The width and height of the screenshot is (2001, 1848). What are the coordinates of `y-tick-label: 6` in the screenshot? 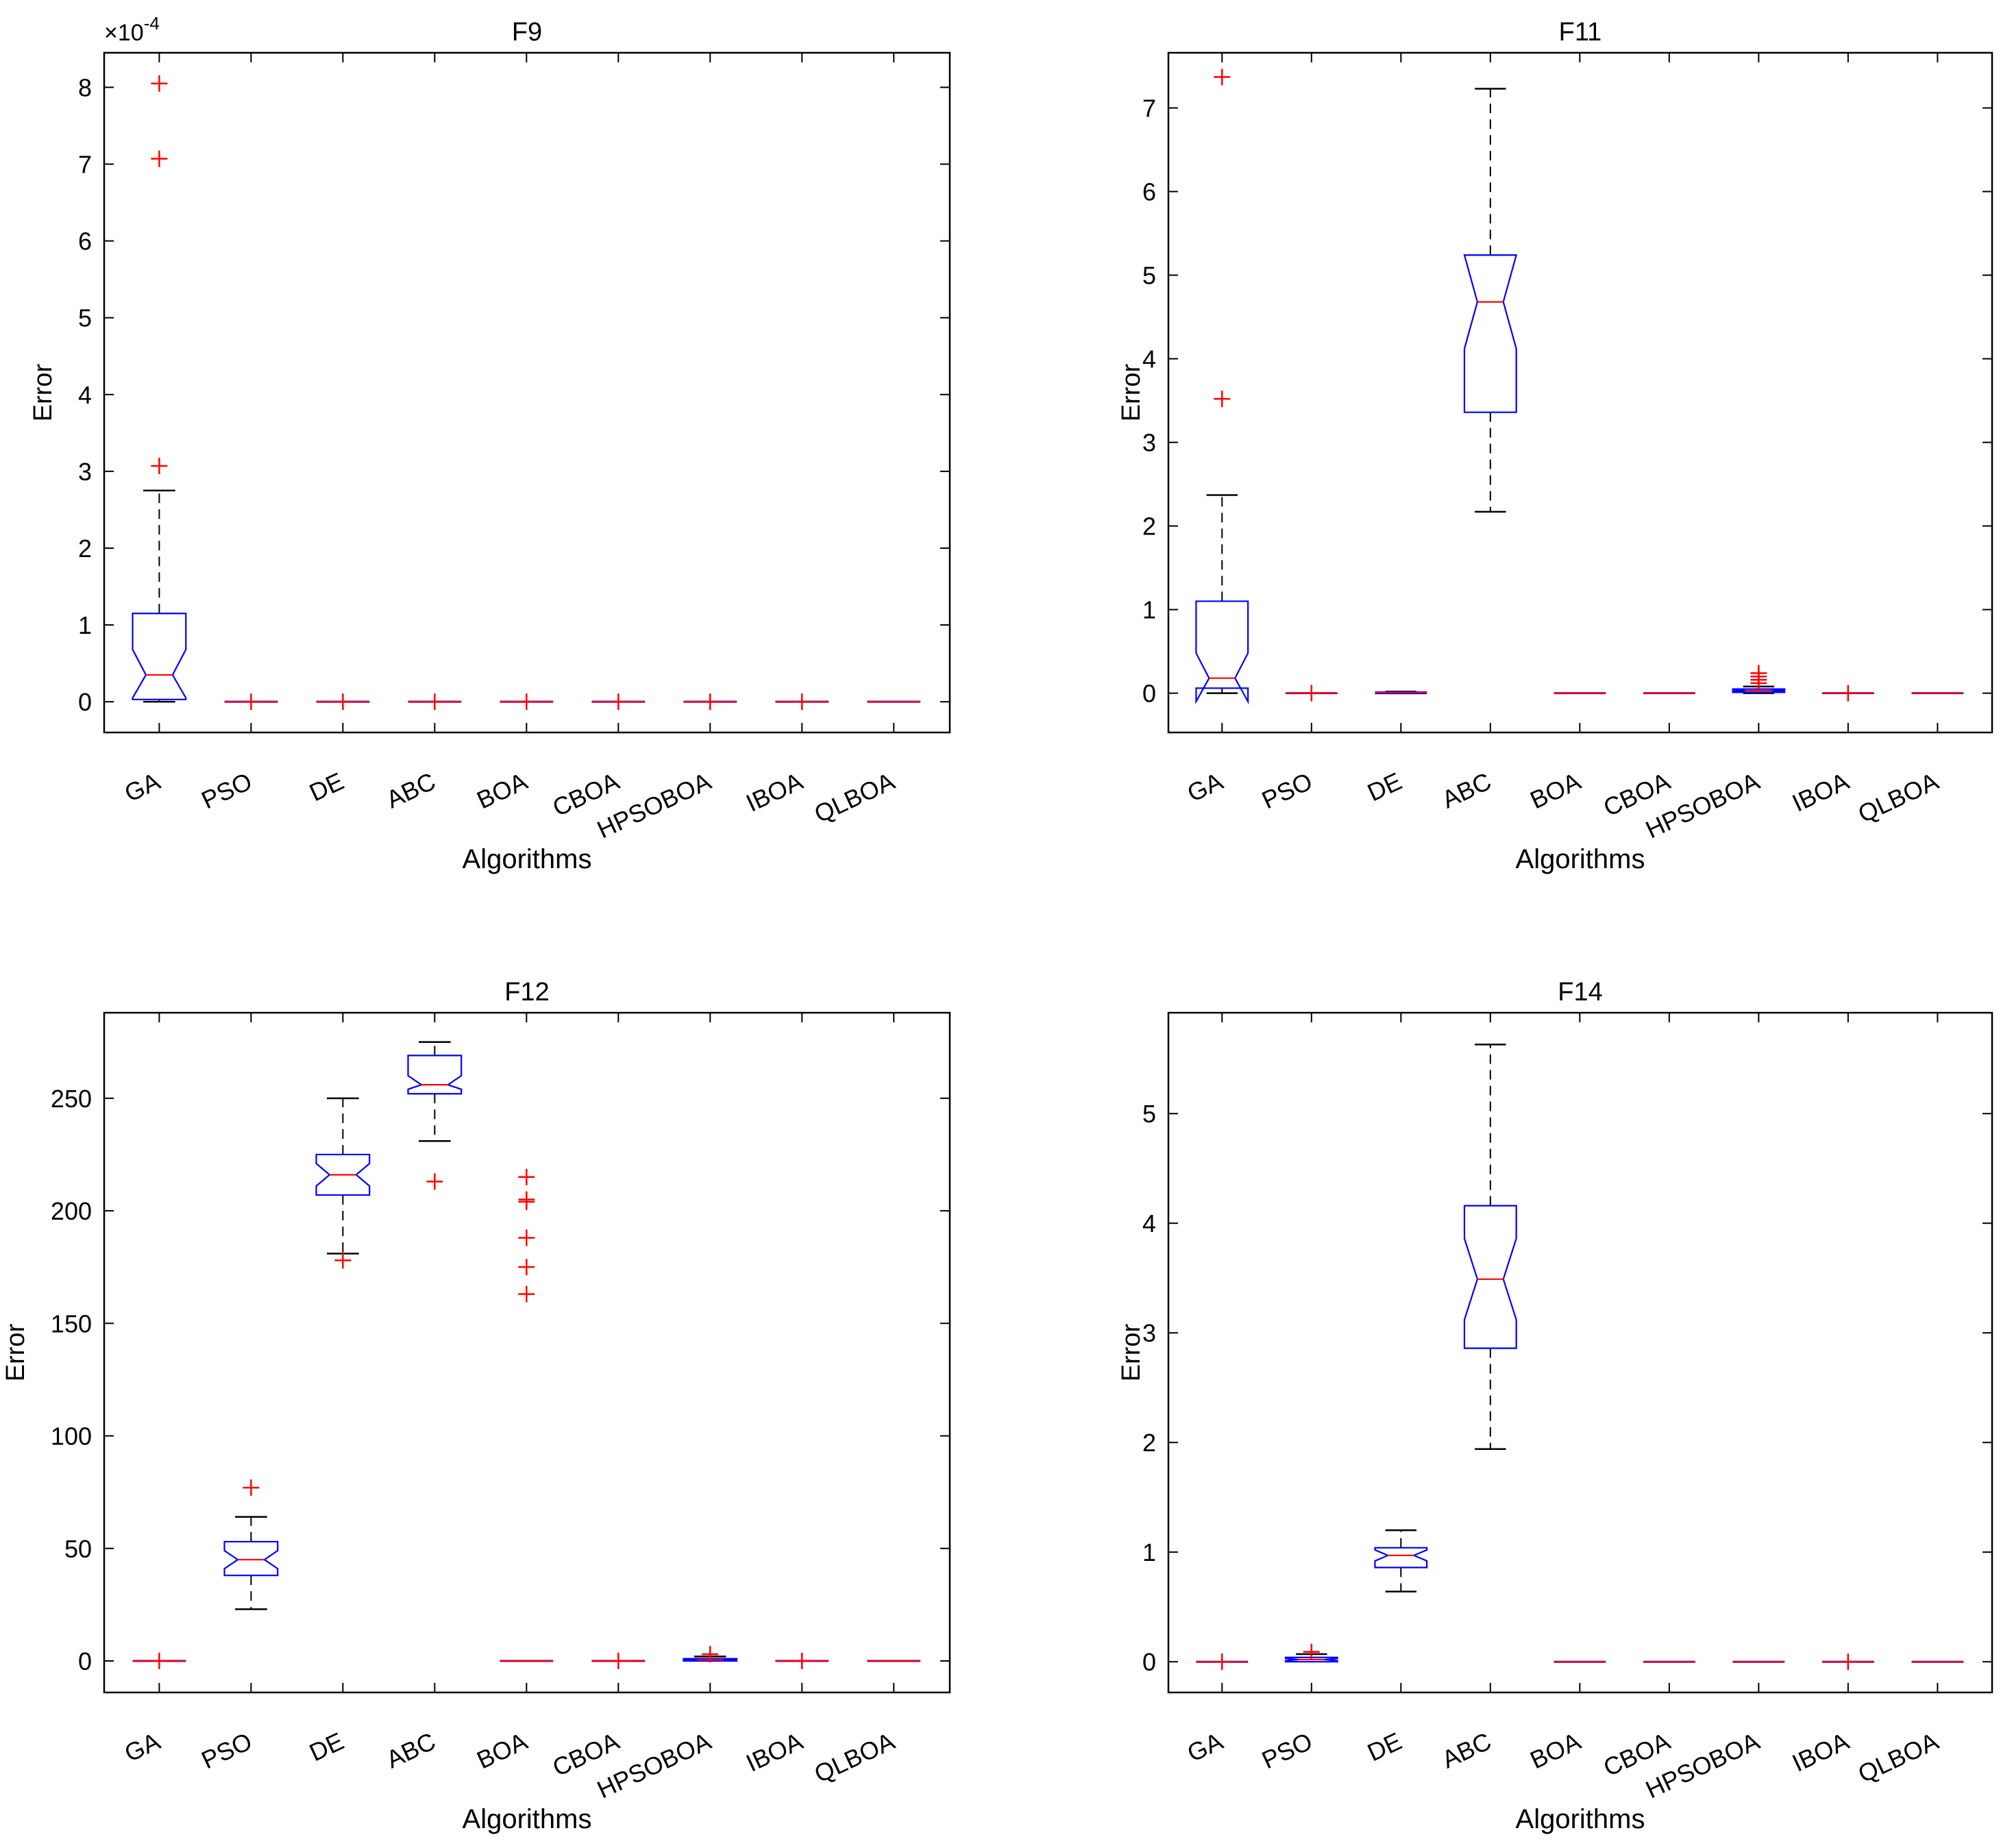 It's located at (85, 242).